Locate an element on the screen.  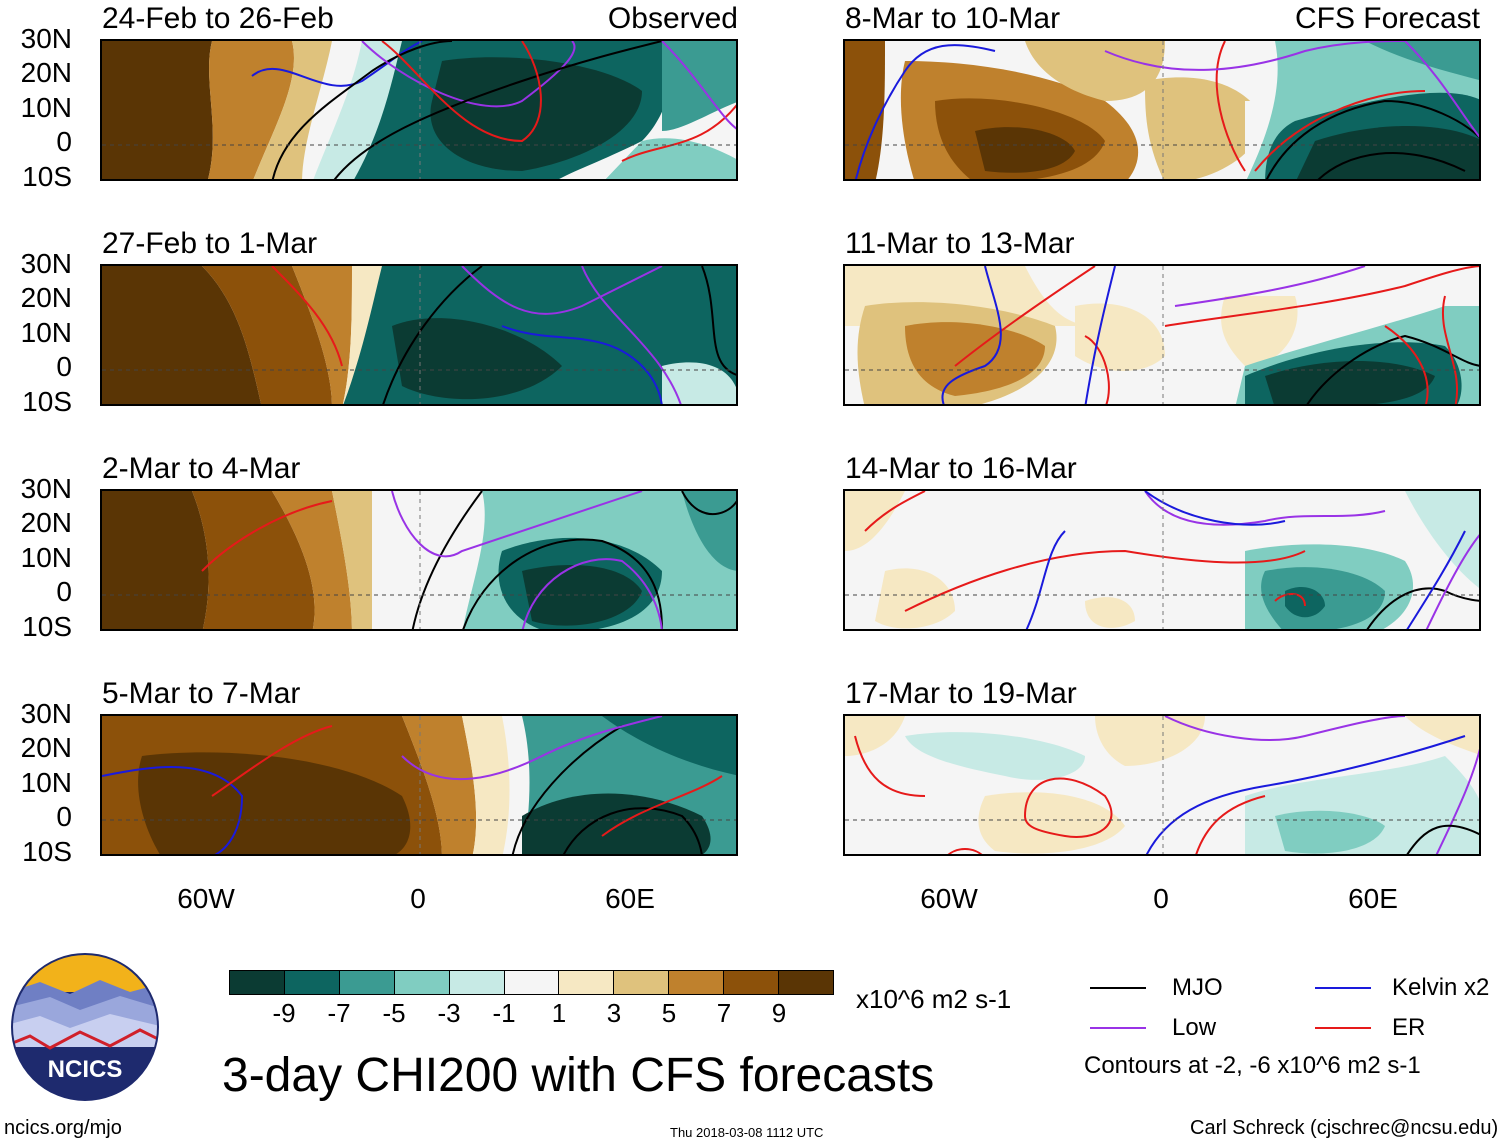
lat-label-row3-2: 10N is located at coordinates (46, 557).